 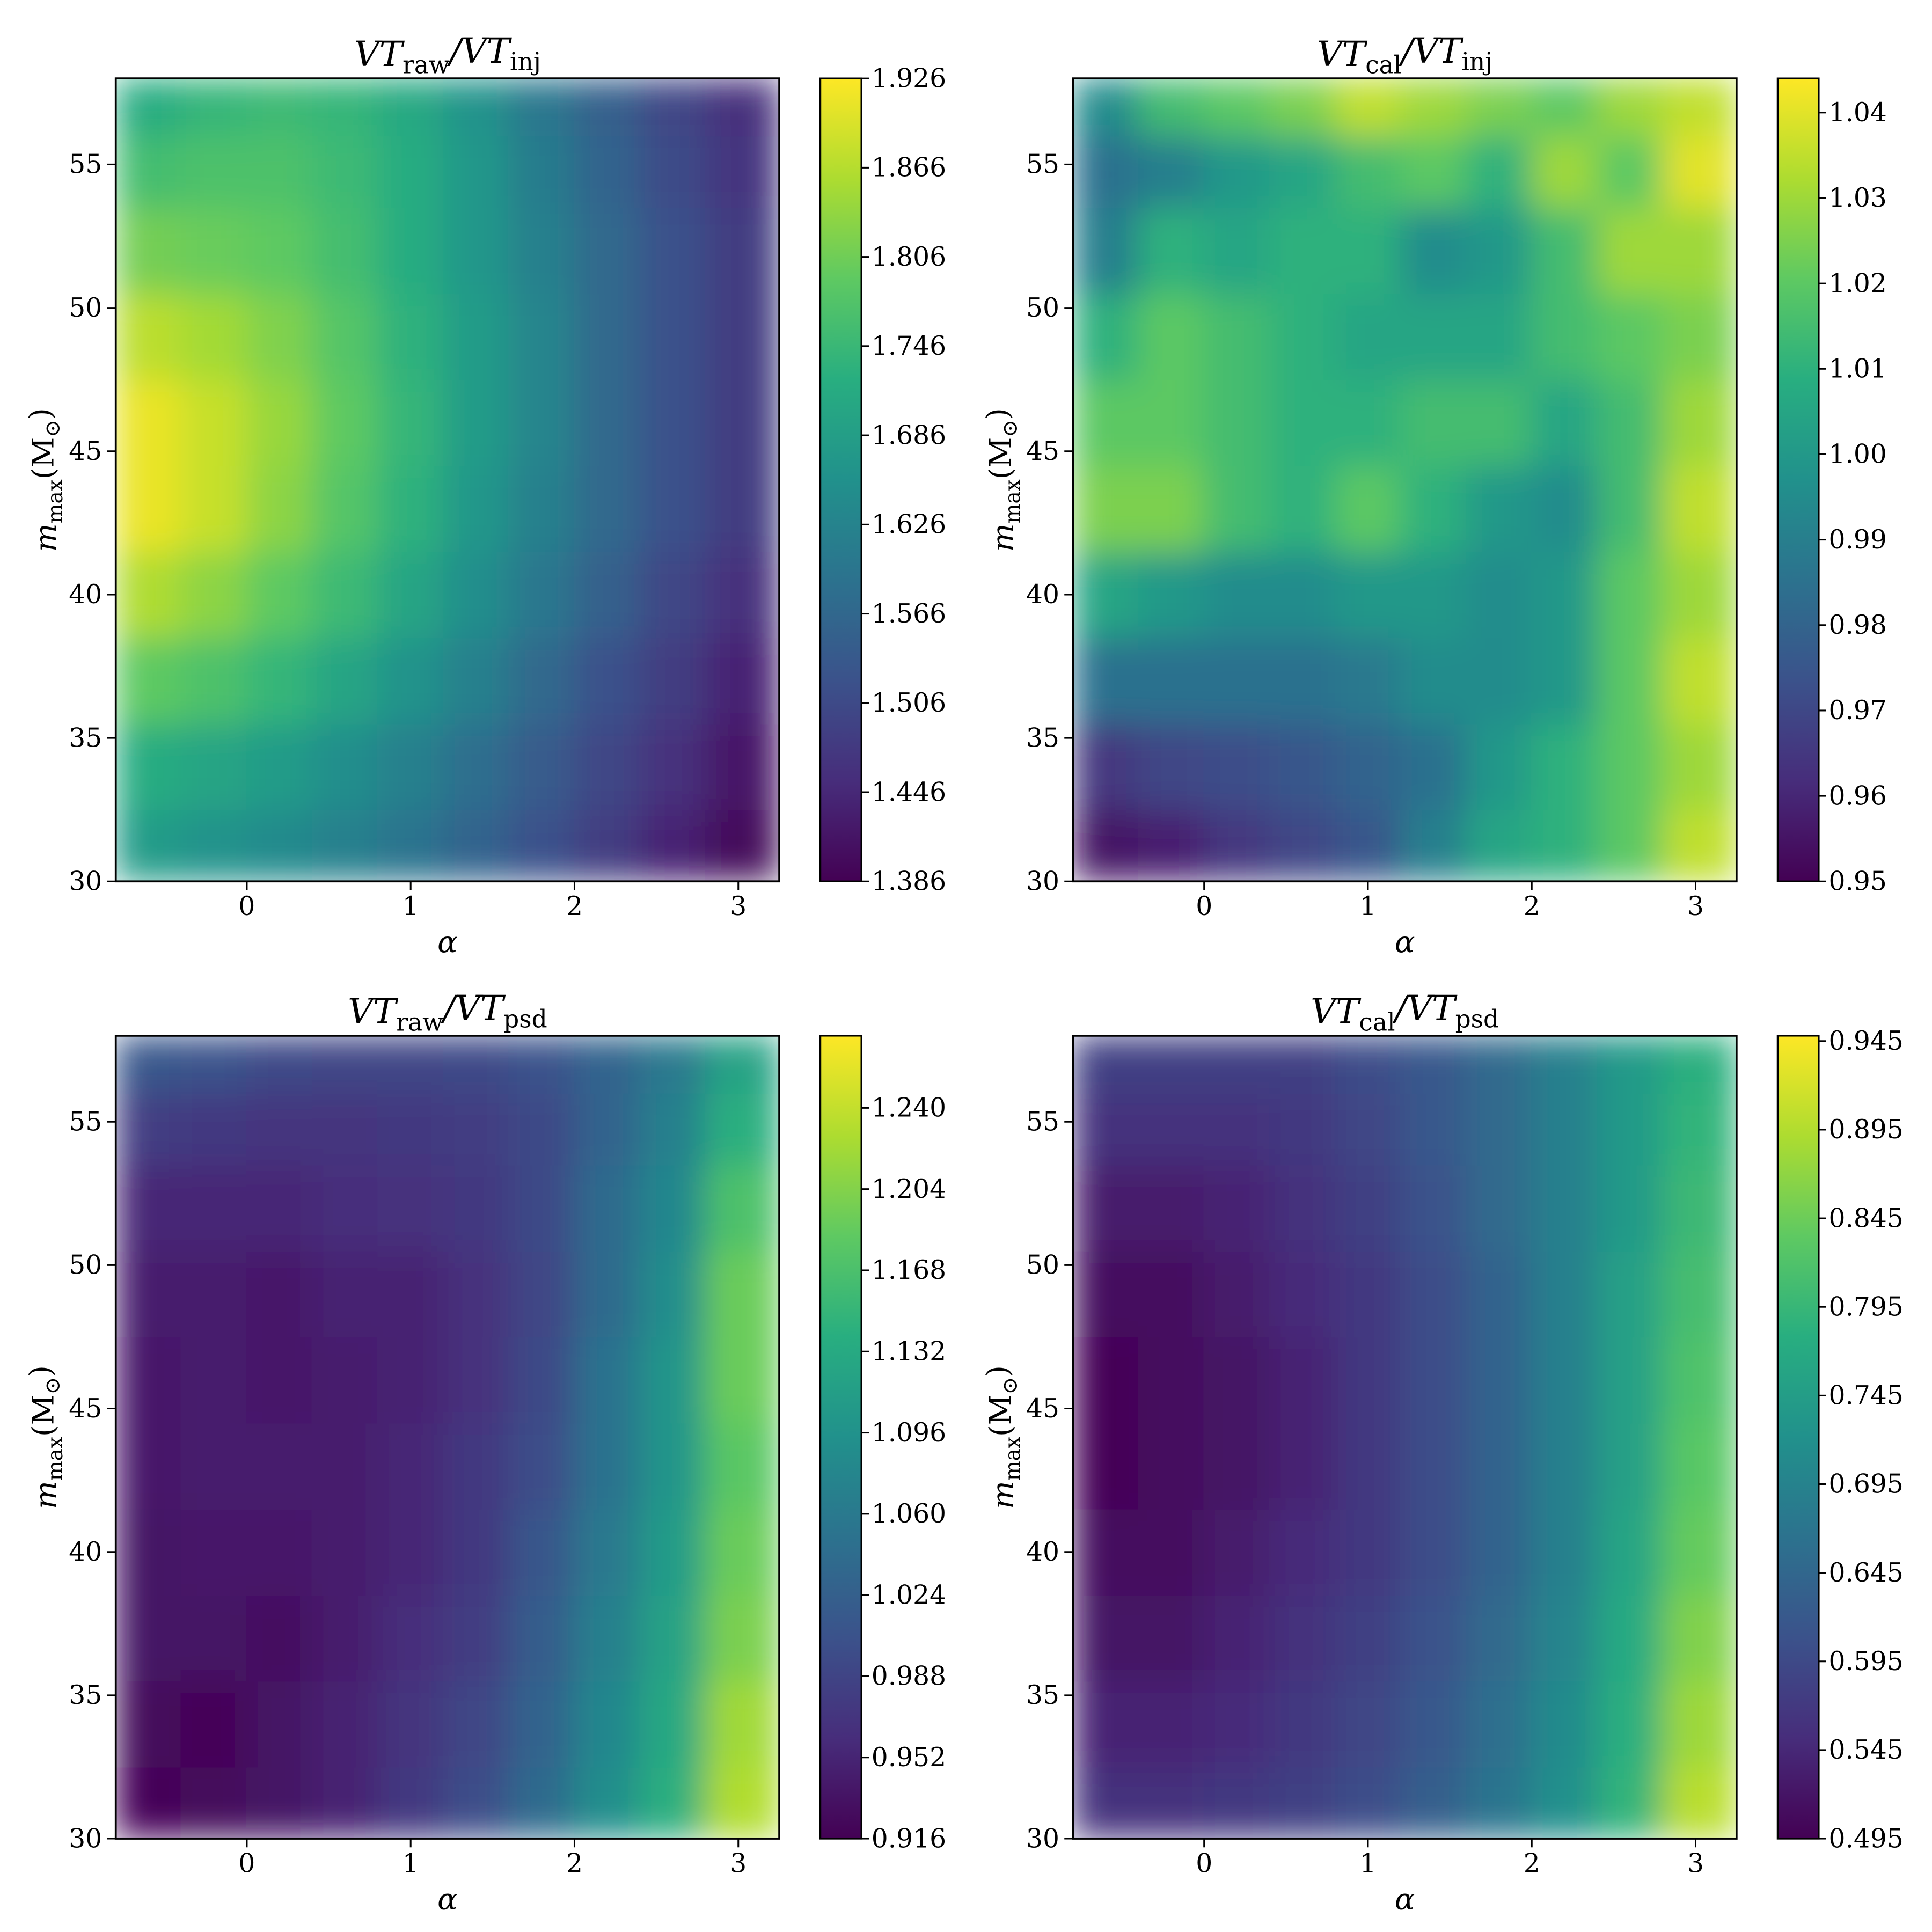 What do you see at coordinates (45, 1495) in the screenshot?
I see `y-axis-label-part: m` at bounding box center [45, 1495].